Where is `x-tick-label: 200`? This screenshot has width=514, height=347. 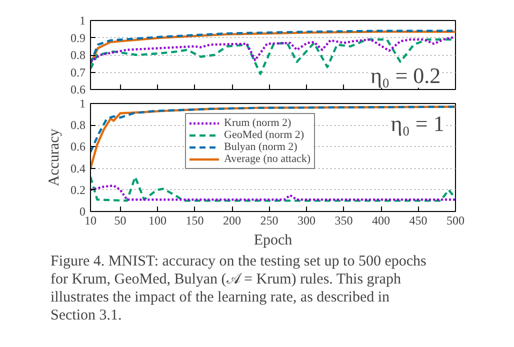 x-tick-label: 200 is located at coordinates (232, 221).